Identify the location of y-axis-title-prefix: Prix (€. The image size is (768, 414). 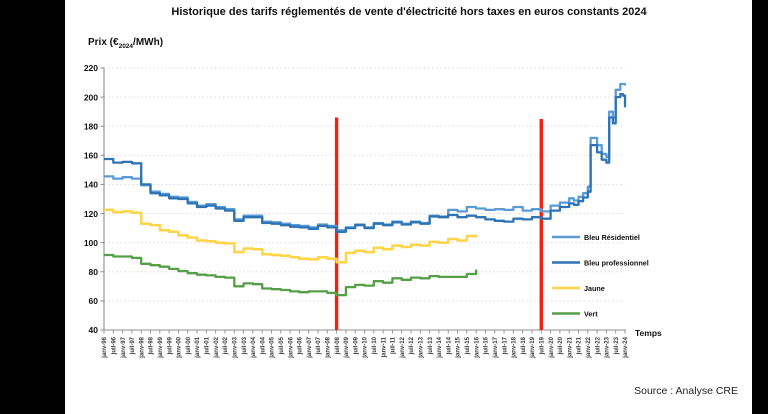
(103, 42).